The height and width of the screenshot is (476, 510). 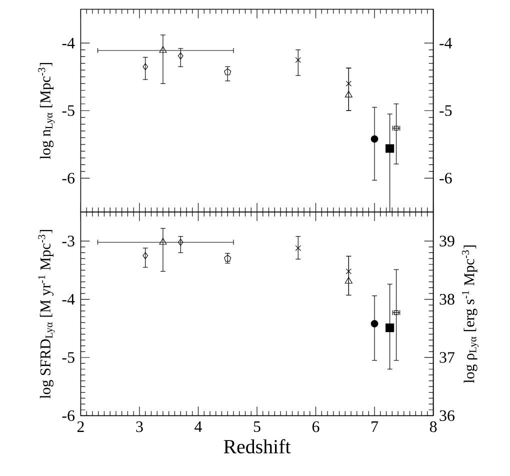 What do you see at coordinates (446, 43) in the screenshot?
I see `y2-tick-label: -4` at bounding box center [446, 43].